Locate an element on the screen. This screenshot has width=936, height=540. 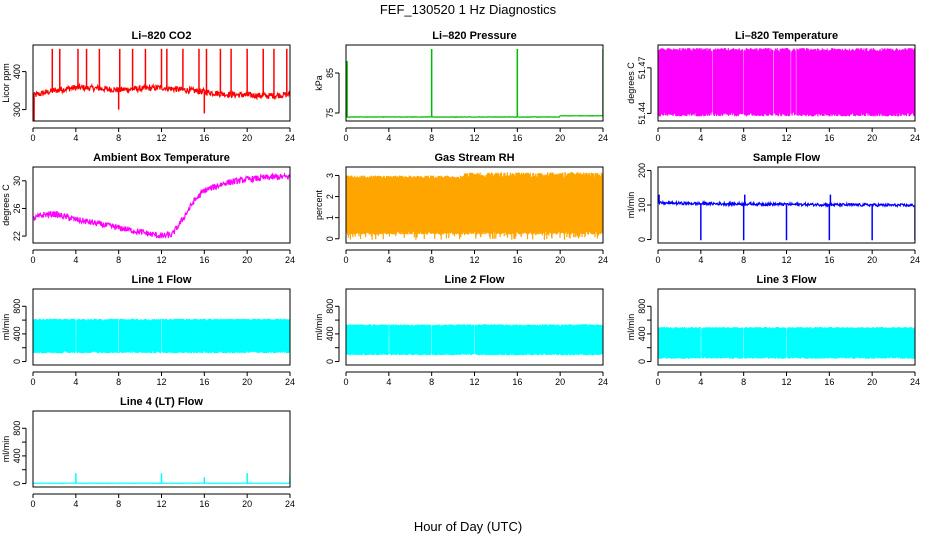
panel-title: Line 3 Flow is located at coordinates (787, 280).